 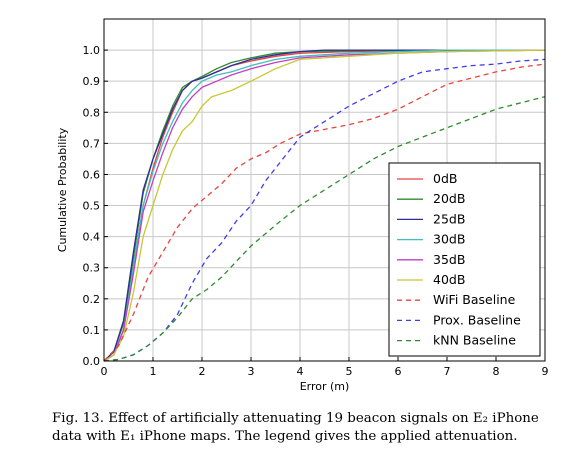 What do you see at coordinates (325, 386) in the screenshot?
I see `x-axis-label: Error (m)` at bounding box center [325, 386].